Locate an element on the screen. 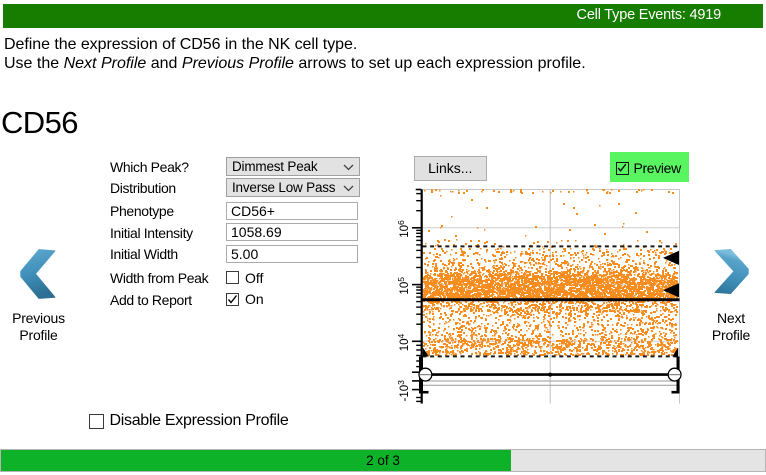  svg-text: -103 is located at coordinates (403, 391).